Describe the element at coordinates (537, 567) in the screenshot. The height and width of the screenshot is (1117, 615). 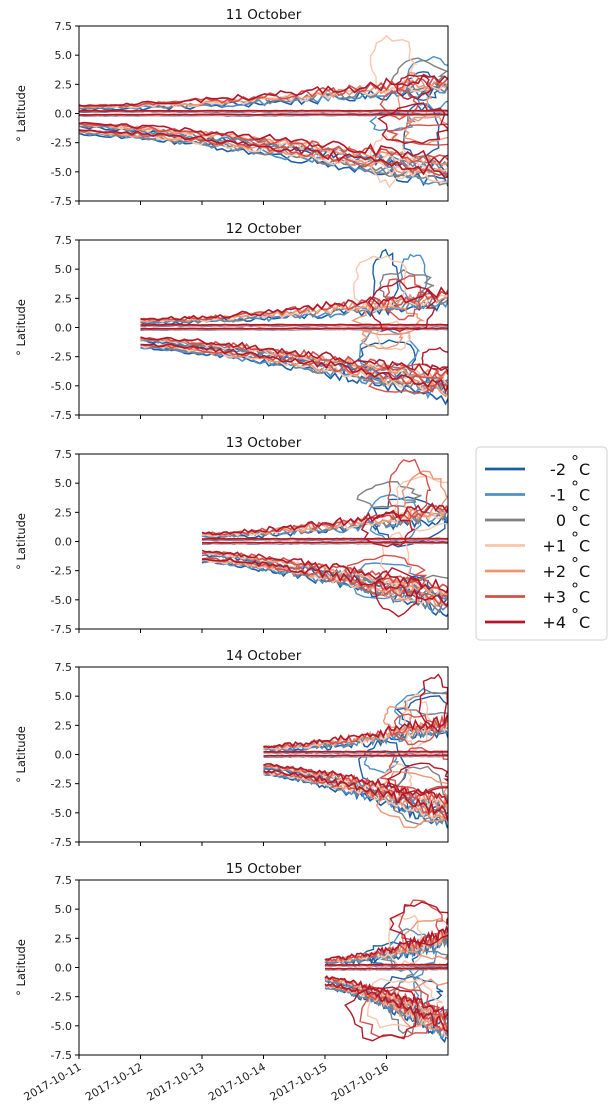
I see `legend-item: +2 ° C` at that location.